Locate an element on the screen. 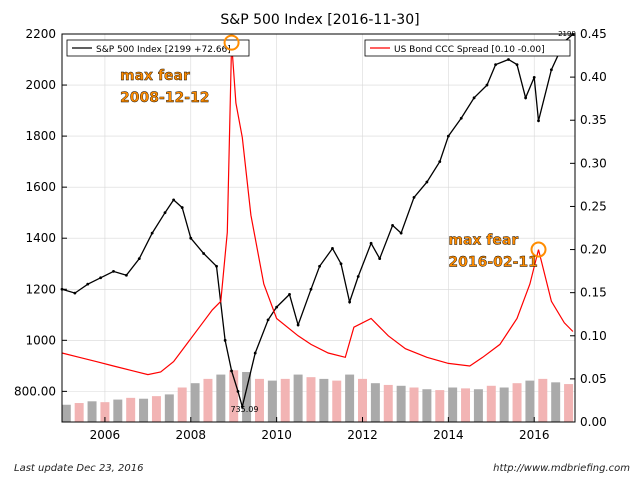 This screenshot has width=640, height=480. x-tick-label: 2014 is located at coordinates (448, 435).